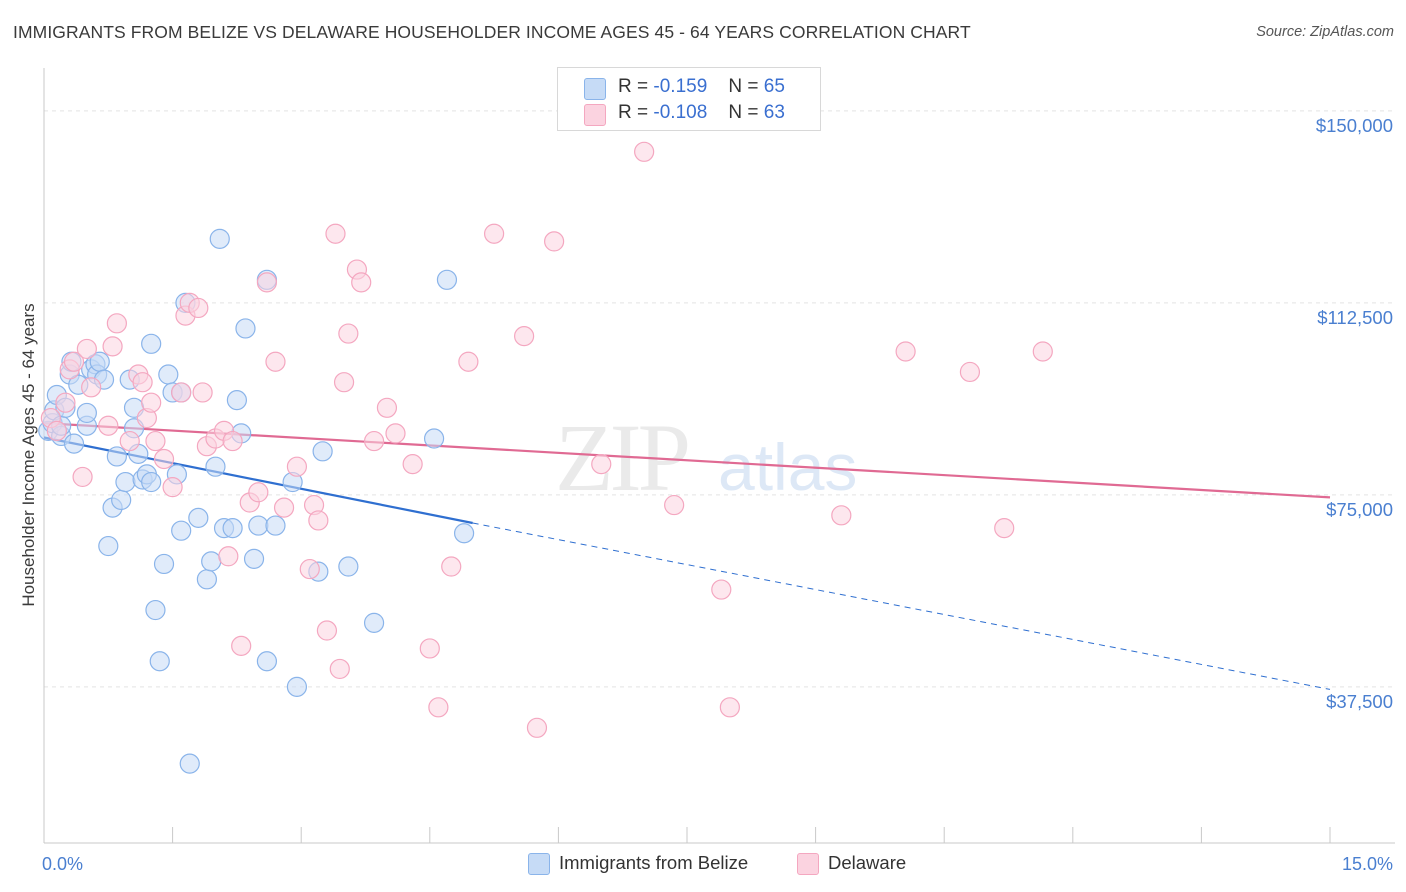 The width and height of the screenshot is (1406, 892). Describe the element at coordinates (680, 112) in the screenshot. I see `r-value-delaware: -0.108` at that location.